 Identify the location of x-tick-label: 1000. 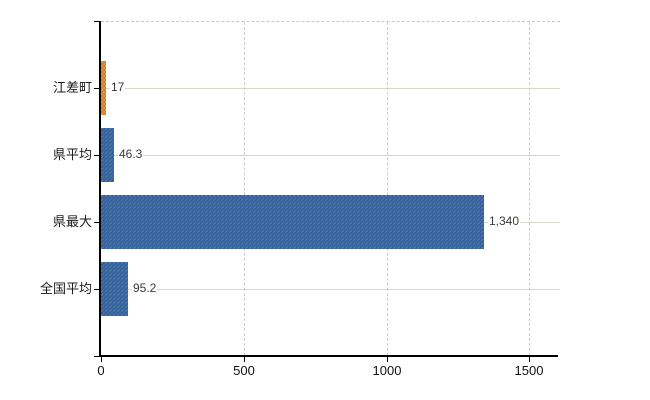
(387, 370).